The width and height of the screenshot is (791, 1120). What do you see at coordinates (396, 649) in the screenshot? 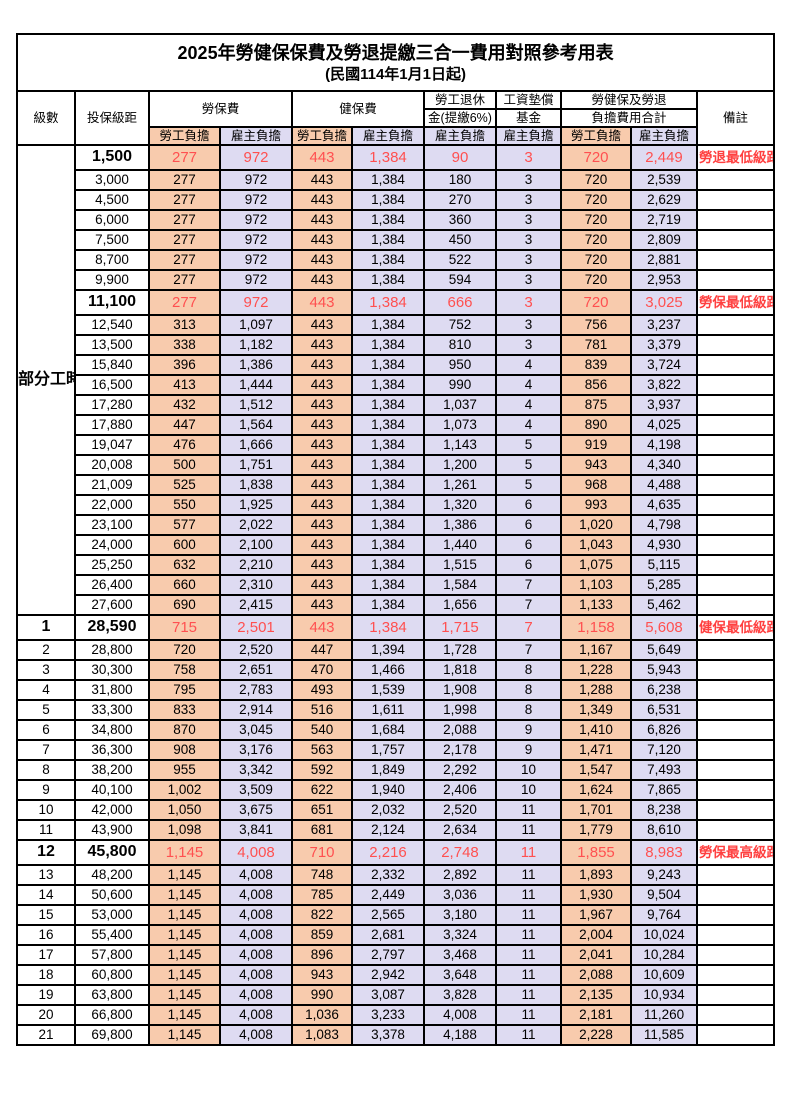
I see `table-row: 2 28,800 720 2,520 447 1,394 1,728 7 1,167 5,649` at bounding box center [396, 649].